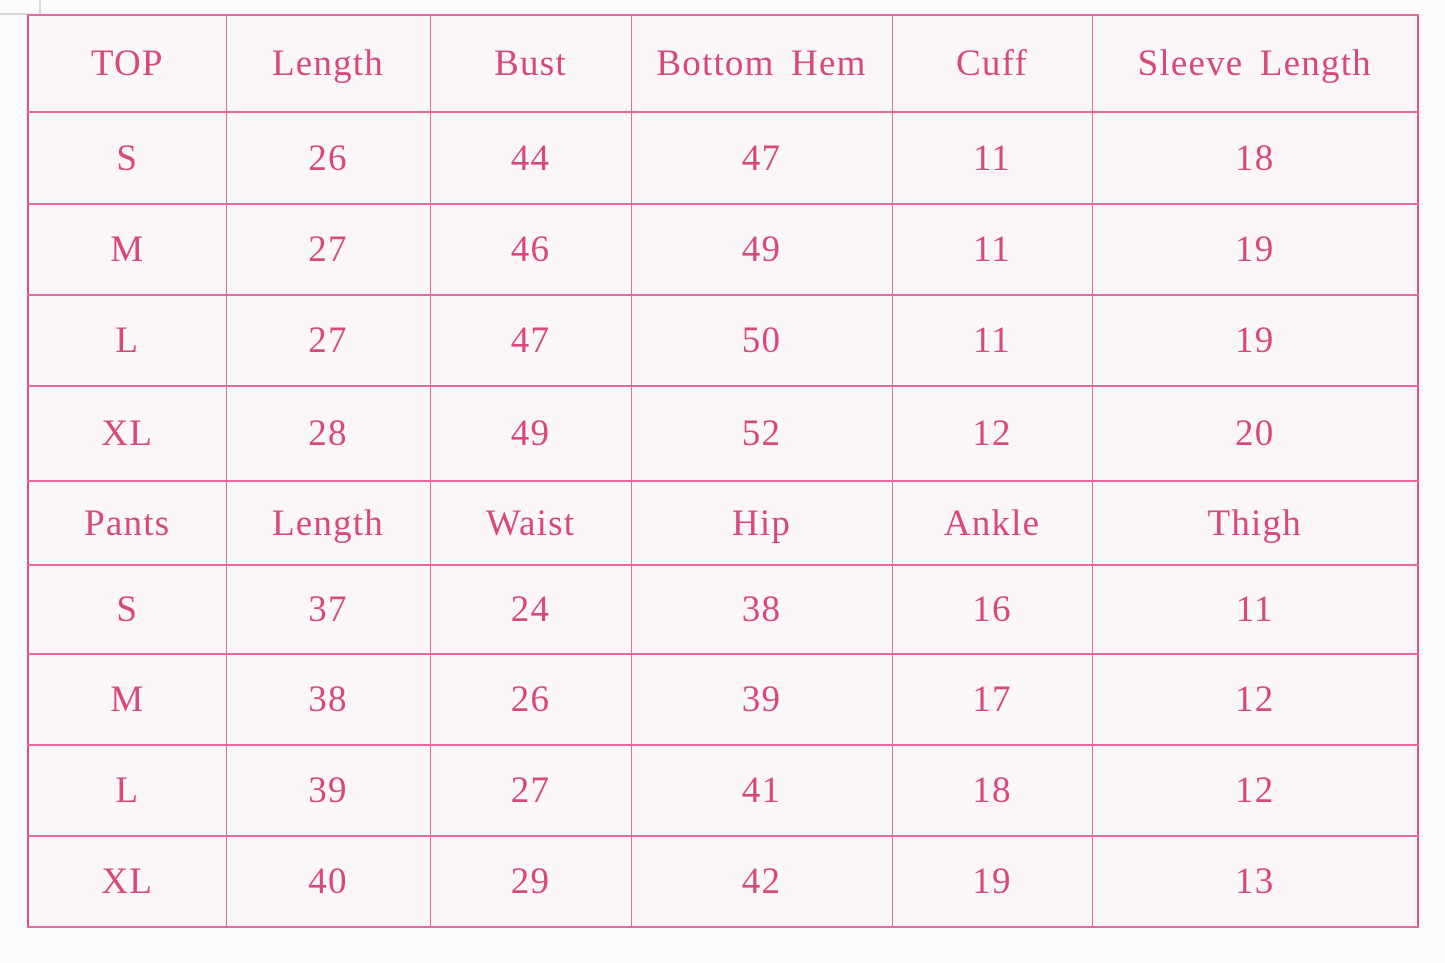 The width and height of the screenshot is (1445, 963). I want to click on measurement-cell: 42, so click(761, 881).